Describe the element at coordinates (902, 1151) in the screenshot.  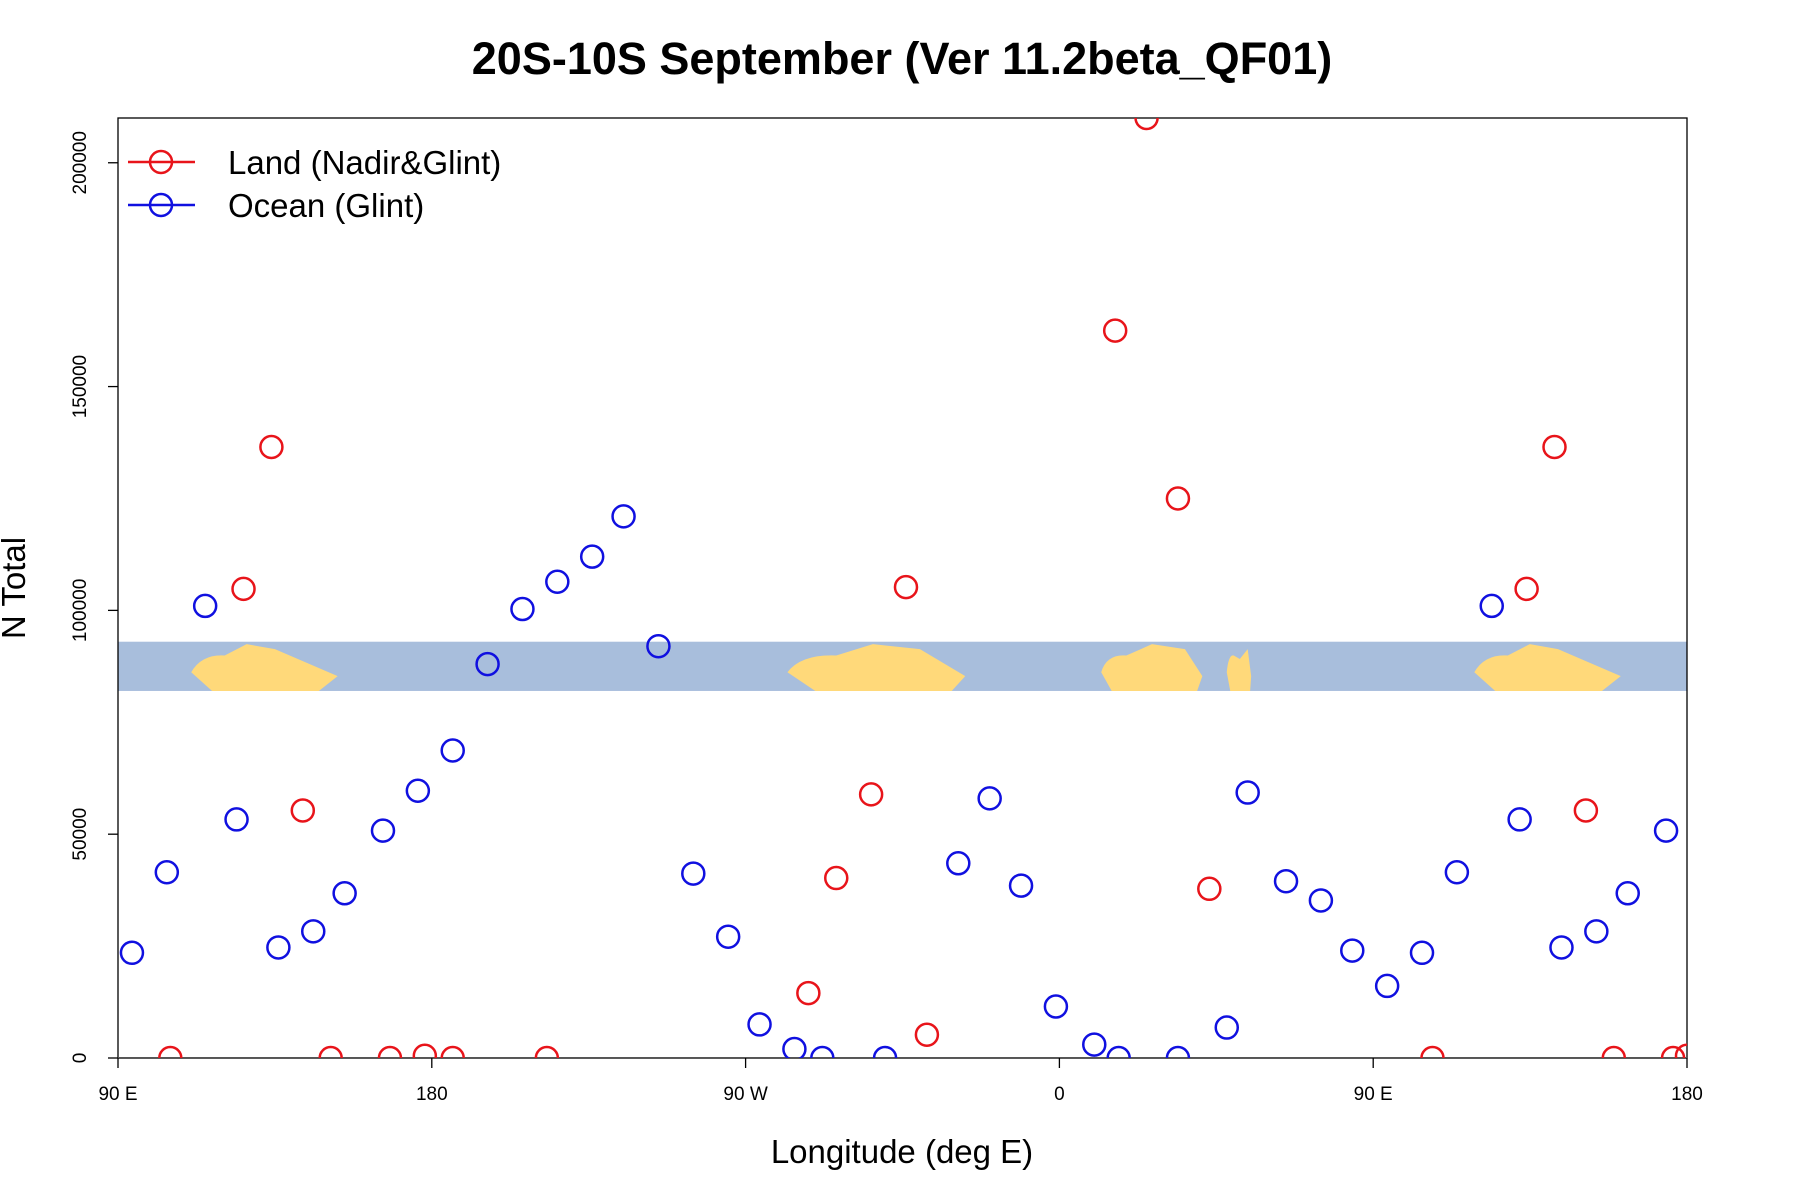
I see `x-axis-label: Longitude (deg E)` at that location.